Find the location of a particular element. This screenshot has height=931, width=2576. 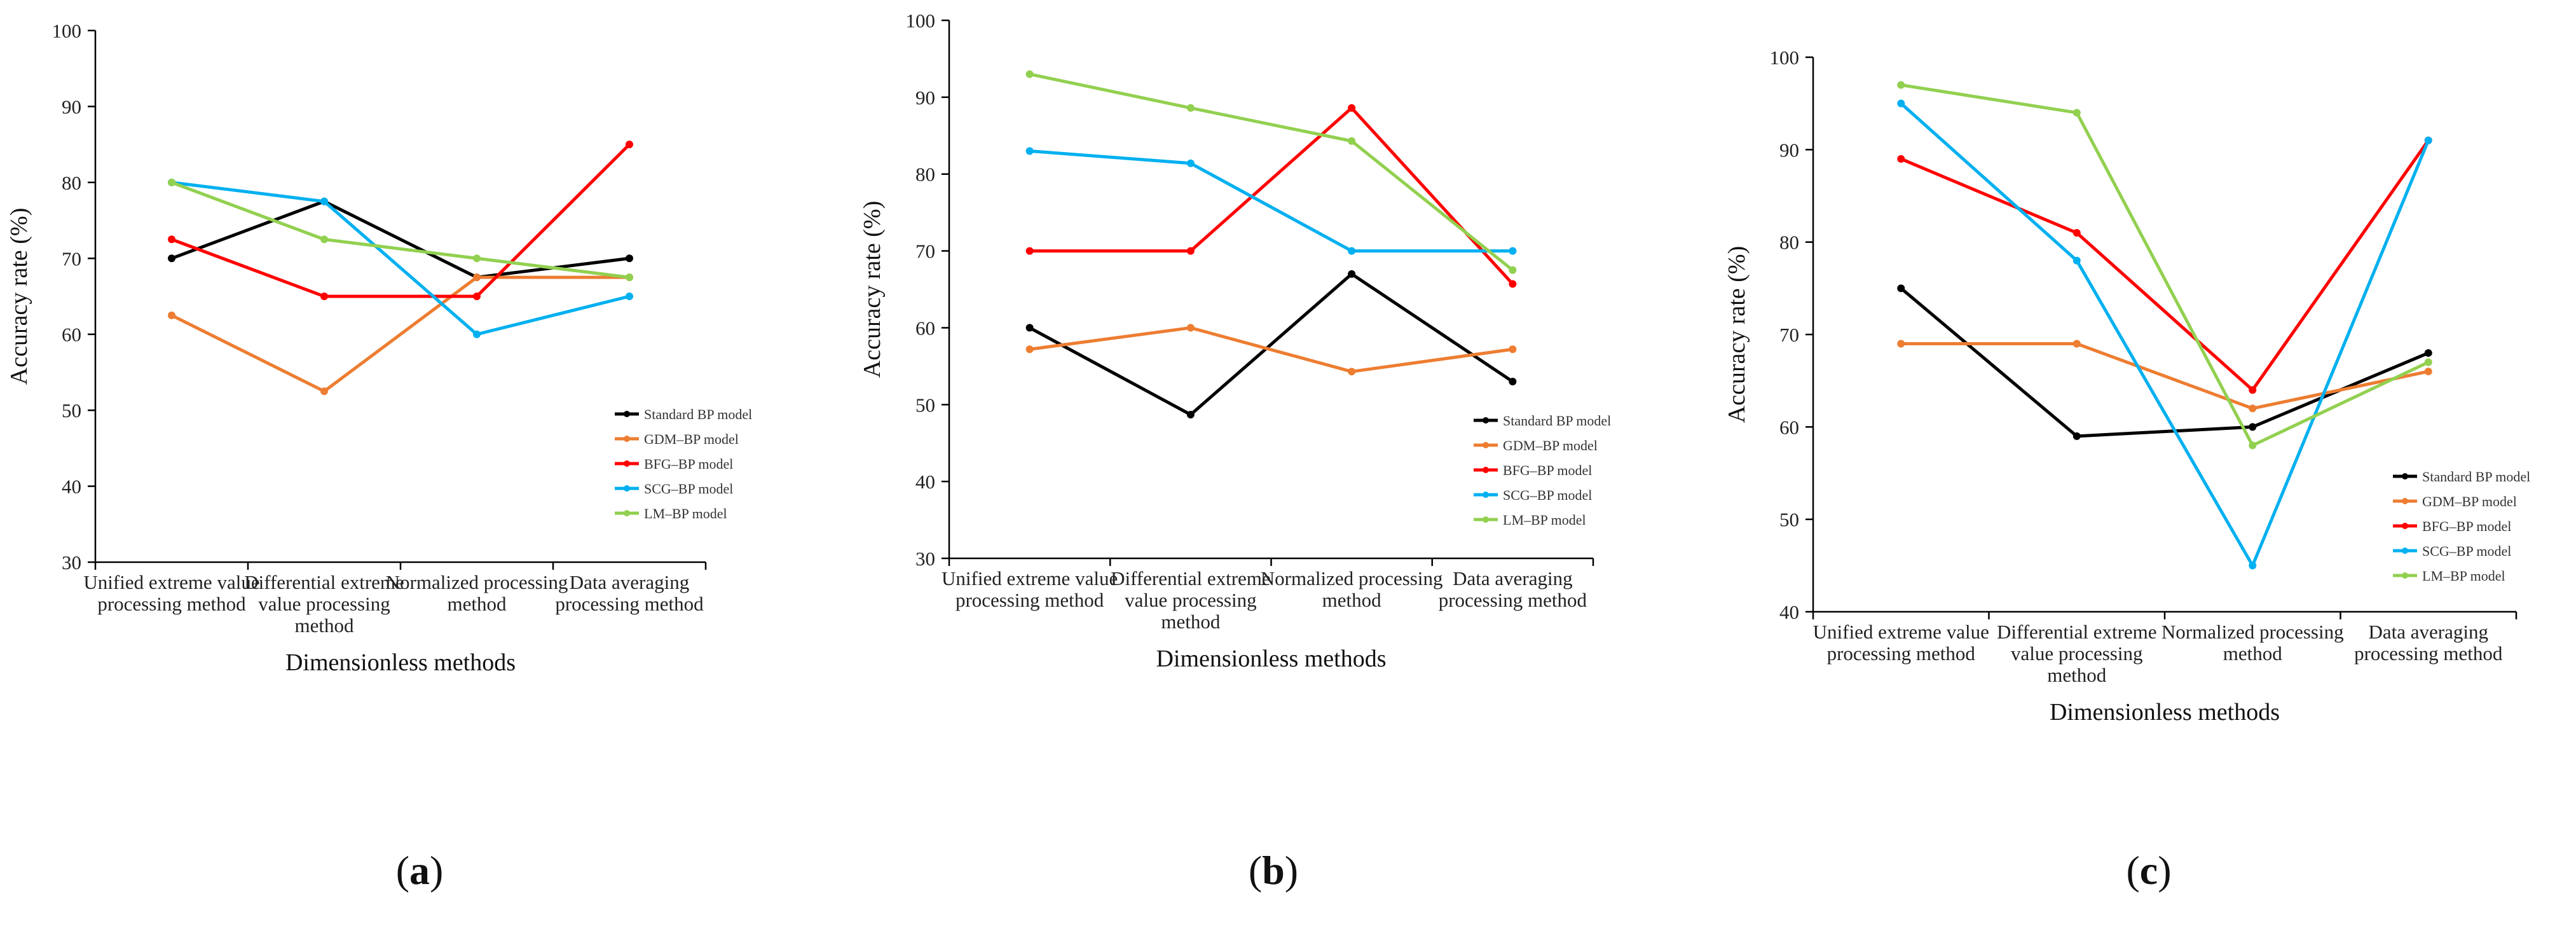

panel-caption: (a) is located at coordinates (420, 870).